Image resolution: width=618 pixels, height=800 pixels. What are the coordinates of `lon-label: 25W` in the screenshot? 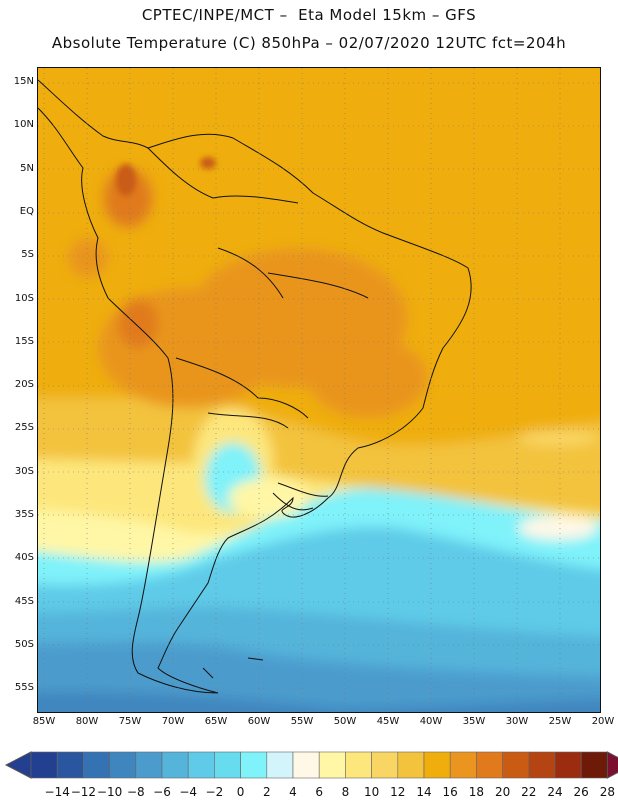 It's located at (560, 721).